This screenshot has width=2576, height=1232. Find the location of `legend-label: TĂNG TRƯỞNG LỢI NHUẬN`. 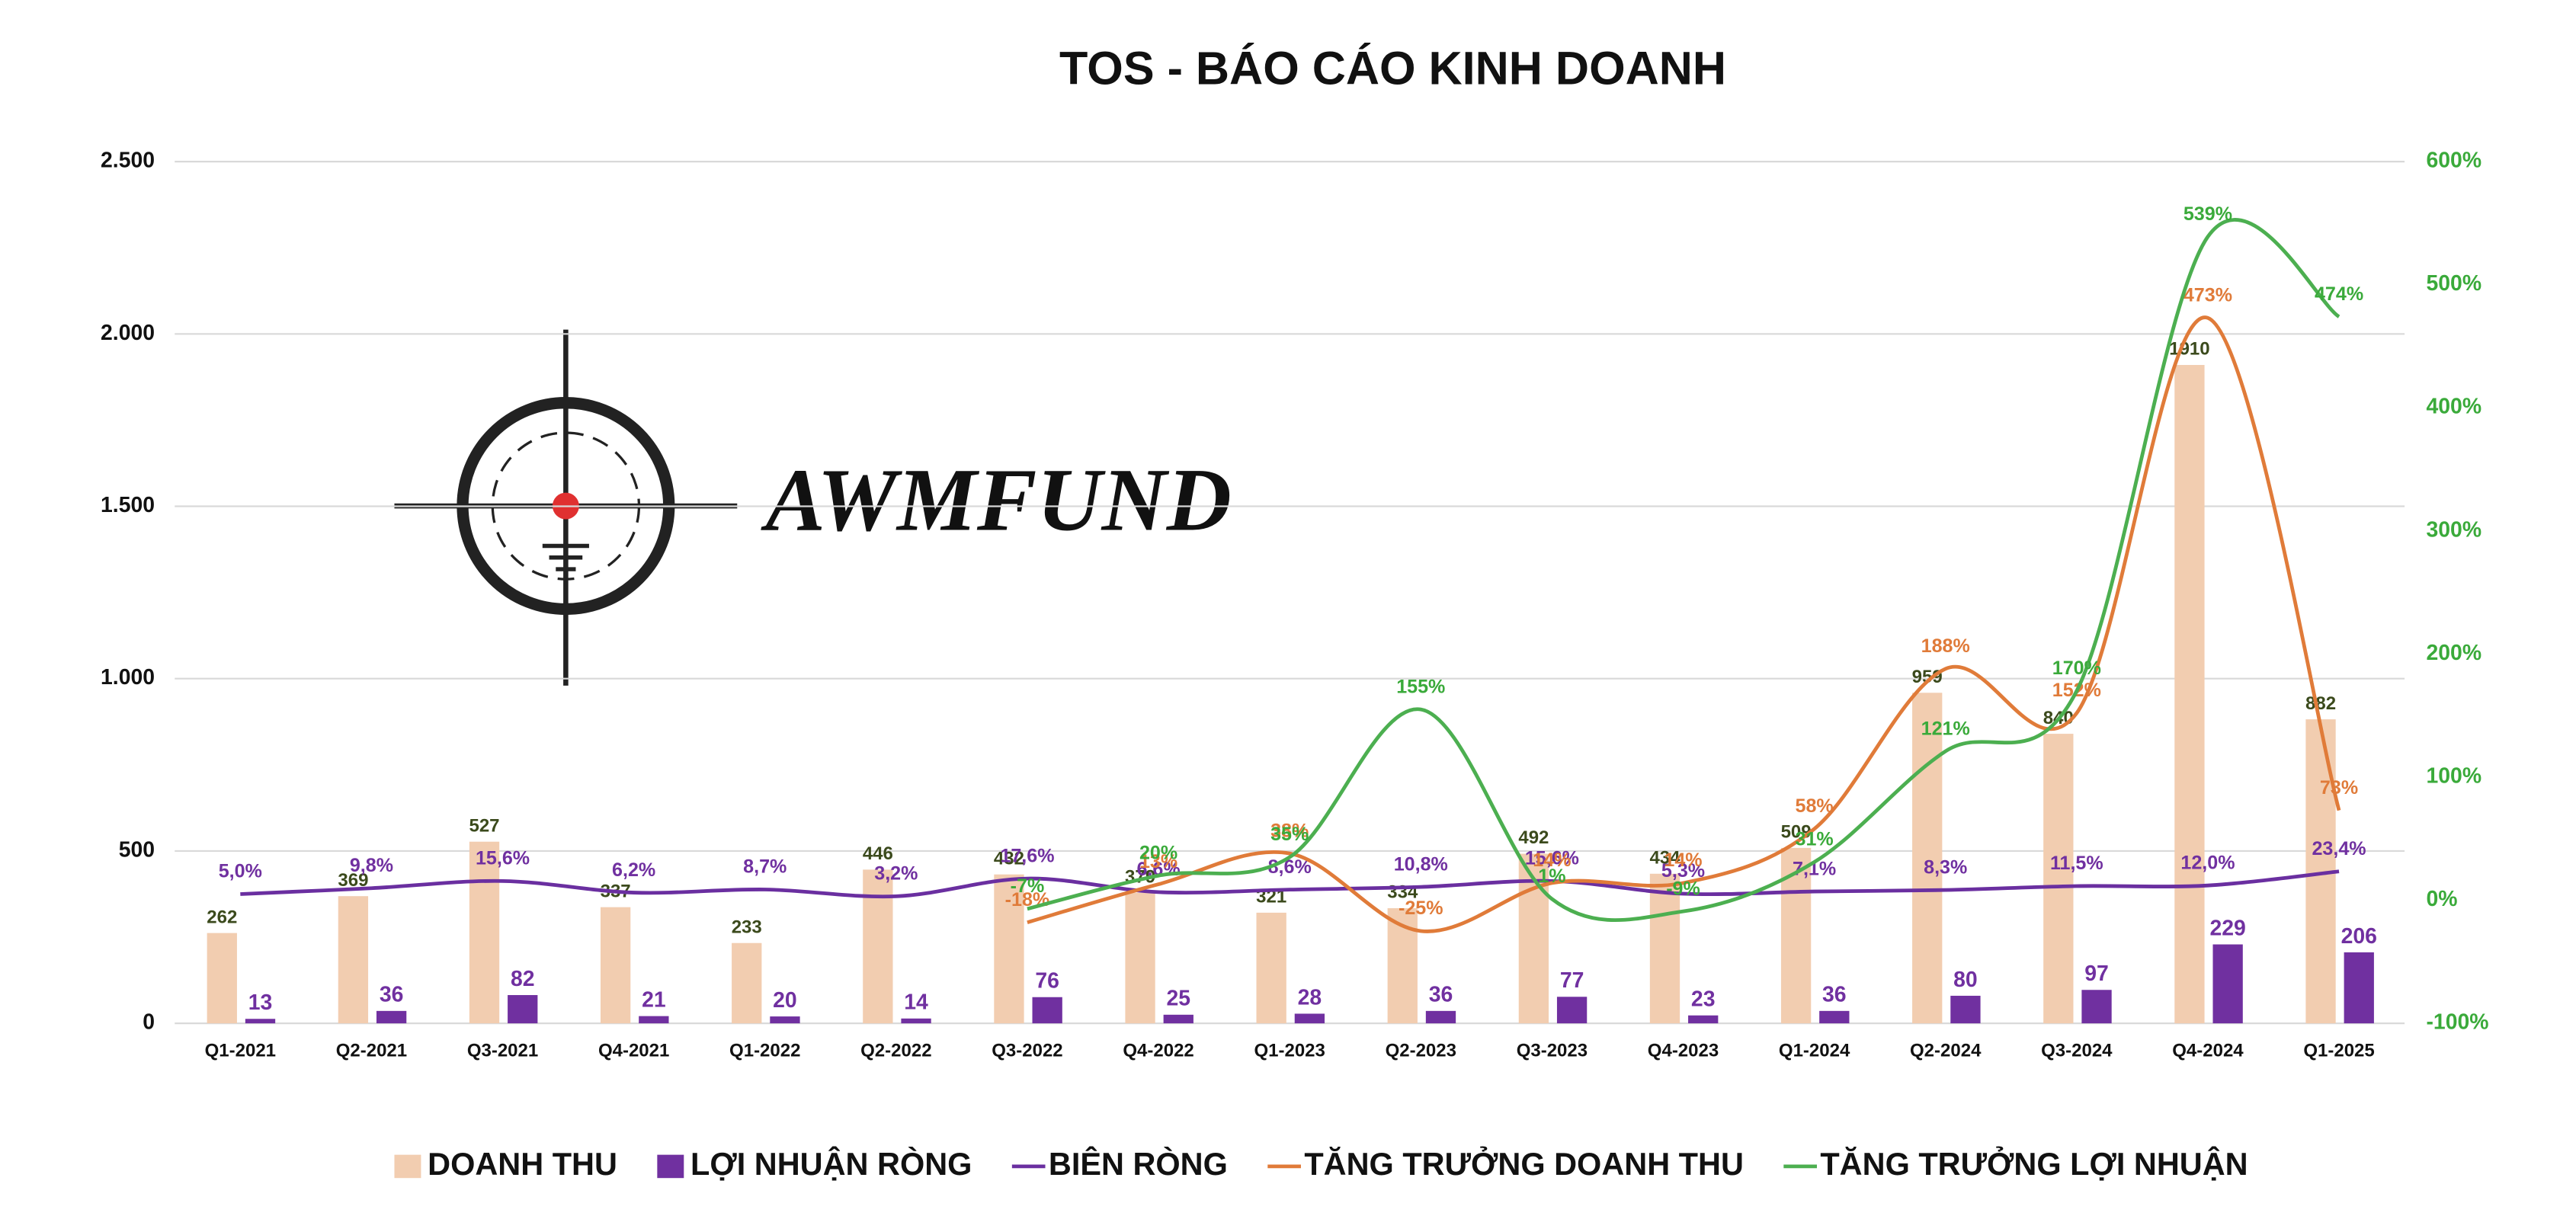

legend-label: TĂNG TRƯỞNG LỢI NHUẬN is located at coordinates (2034, 1164).